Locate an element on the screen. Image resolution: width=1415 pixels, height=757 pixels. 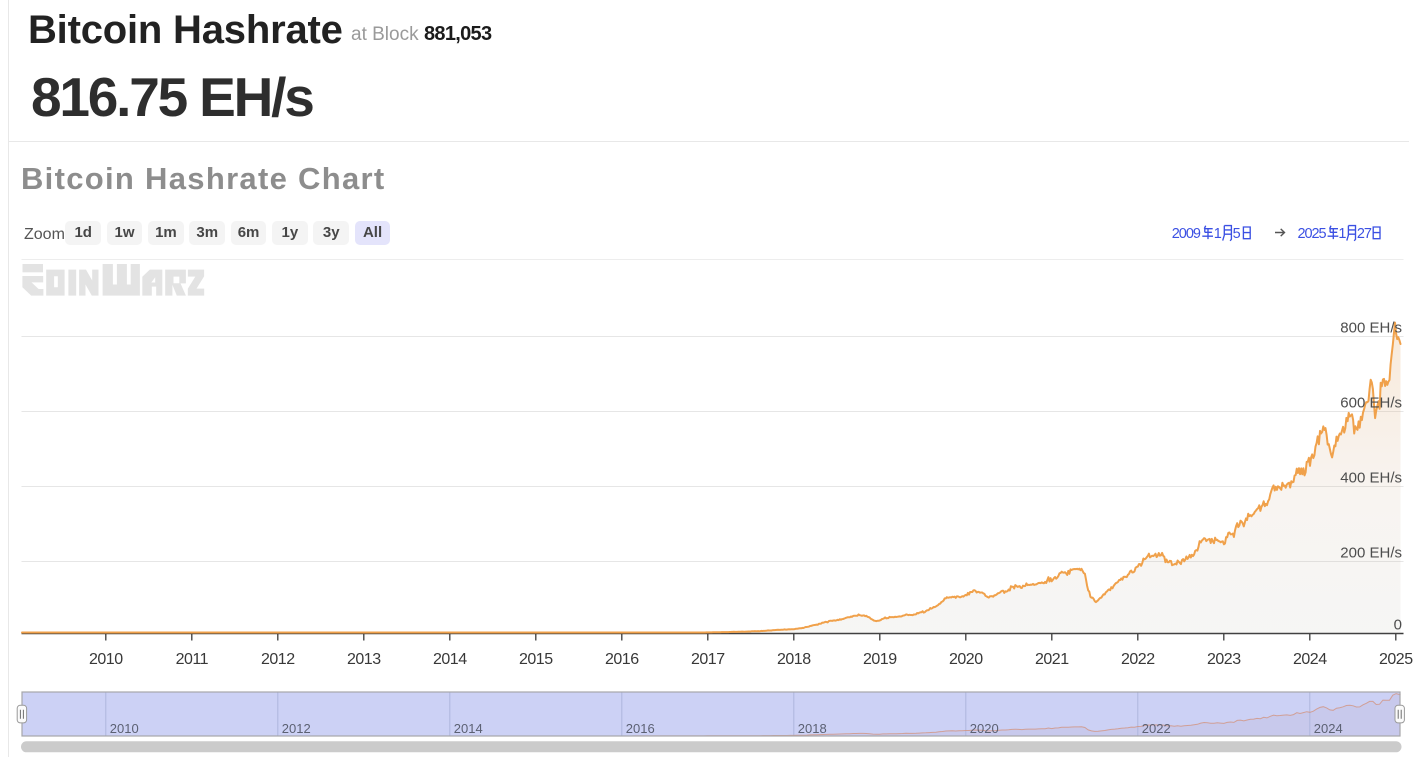
svg-text: 2017 is located at coordinates (708, 659).